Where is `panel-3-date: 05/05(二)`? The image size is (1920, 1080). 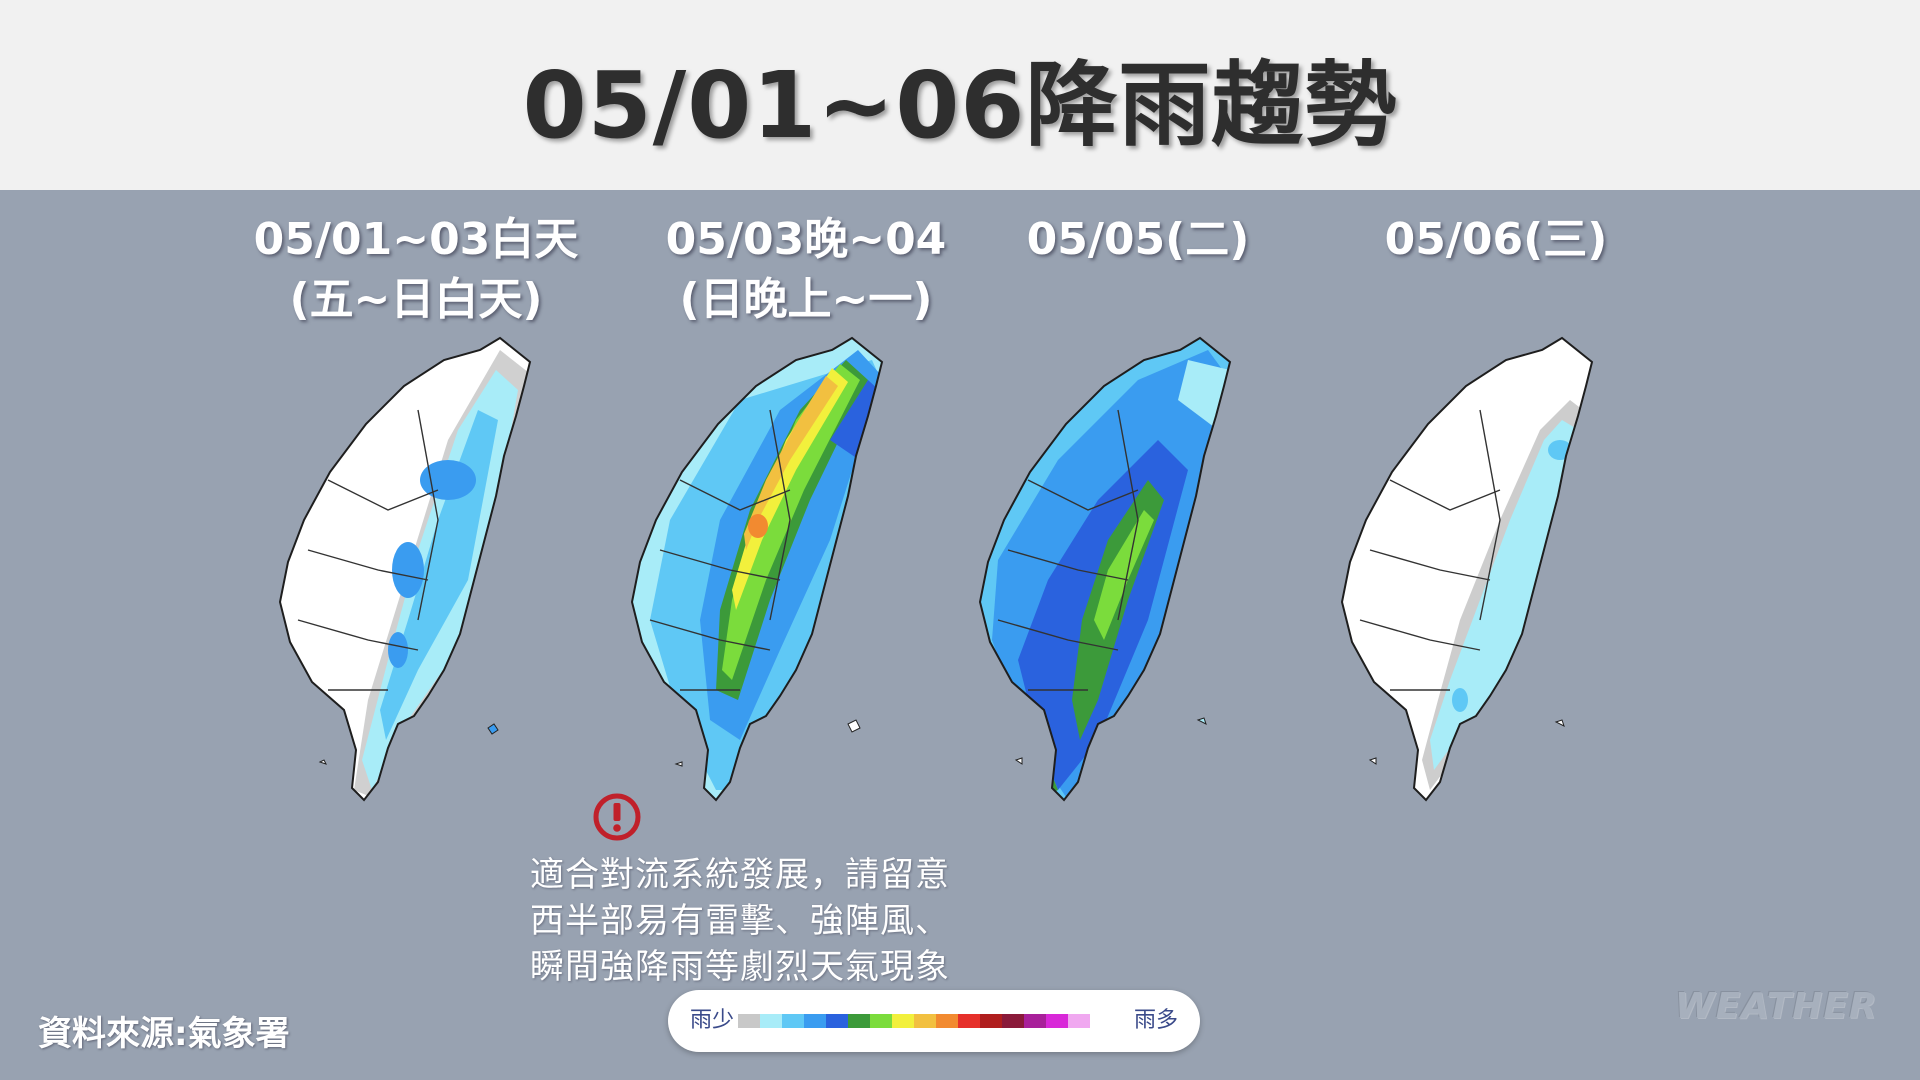 panel-3-date: 05/05(二) is located at coordinates (1138, 239).